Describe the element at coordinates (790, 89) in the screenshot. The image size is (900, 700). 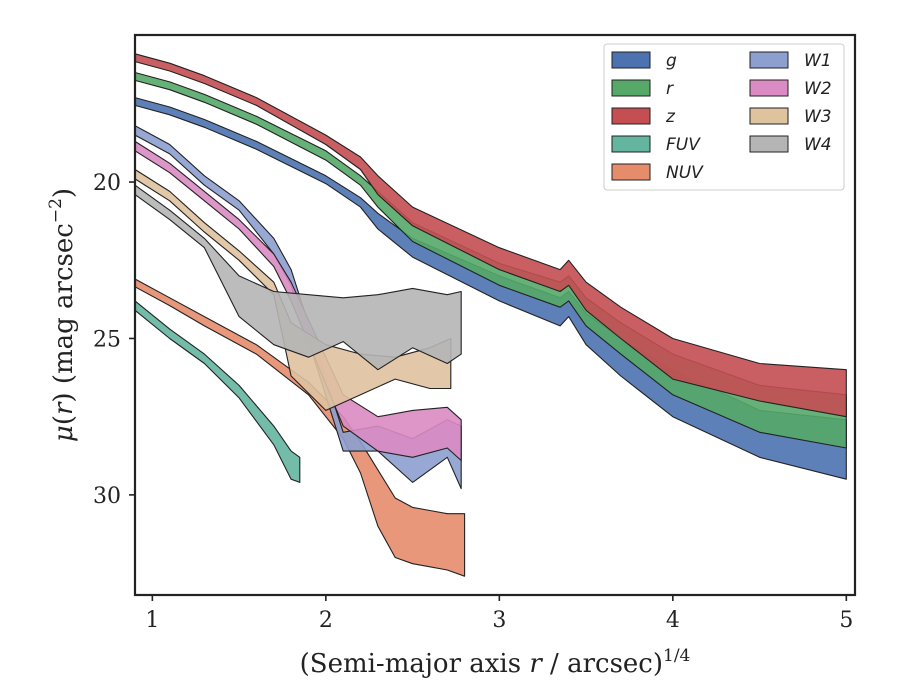
I see `legend-item-w2: W2` at that location.